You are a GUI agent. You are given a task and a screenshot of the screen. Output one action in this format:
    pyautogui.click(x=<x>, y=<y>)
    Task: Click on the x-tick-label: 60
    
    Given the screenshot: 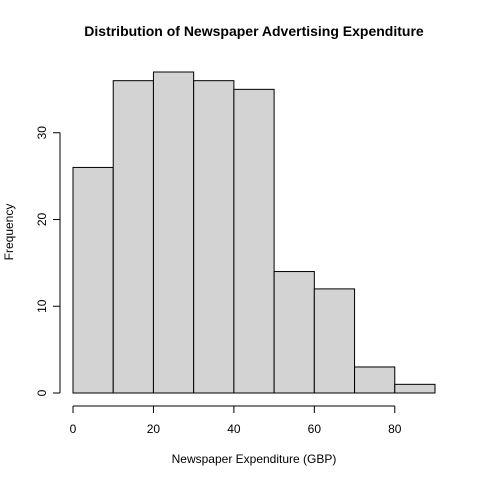 What is the action you would take?
    pyautogui.click(x=315, y=429)
    